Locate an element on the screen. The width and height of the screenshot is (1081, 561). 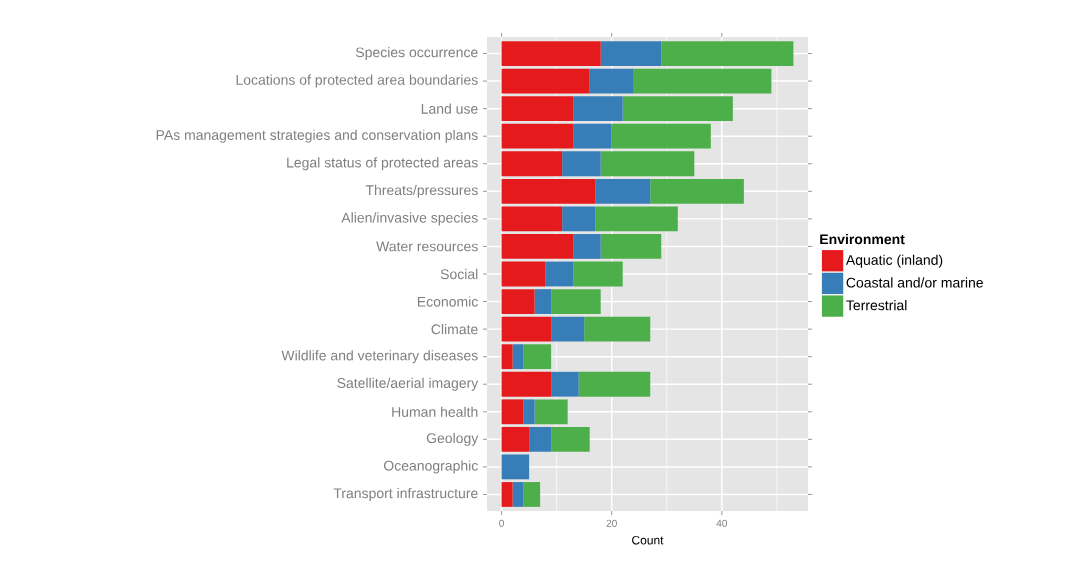
y-tick-label: Threats/pressures is located at coordinates (421, 191).